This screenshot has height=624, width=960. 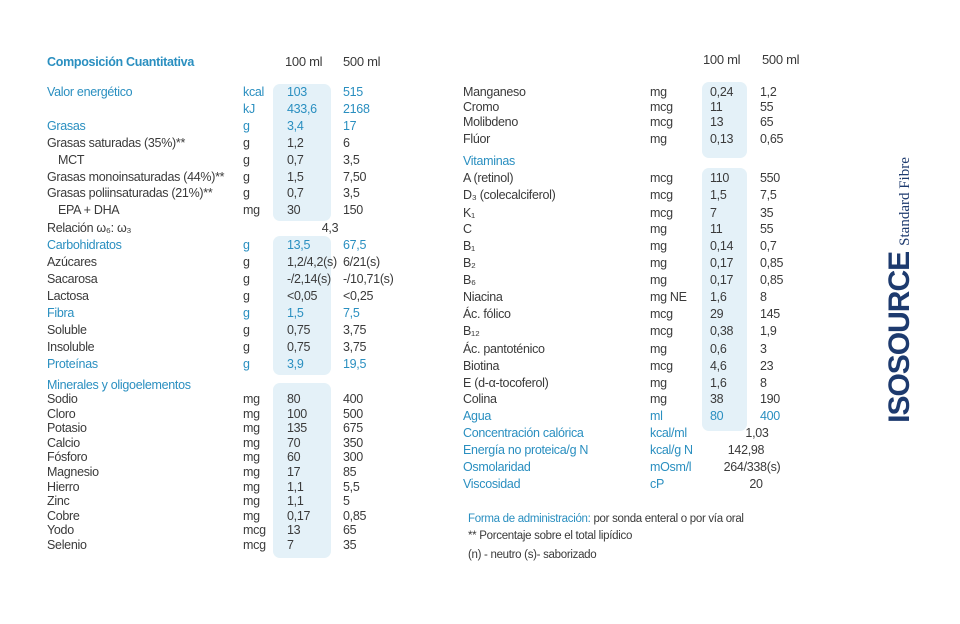 I want to click on row-label: Biotina, so click(x=481, y=366).